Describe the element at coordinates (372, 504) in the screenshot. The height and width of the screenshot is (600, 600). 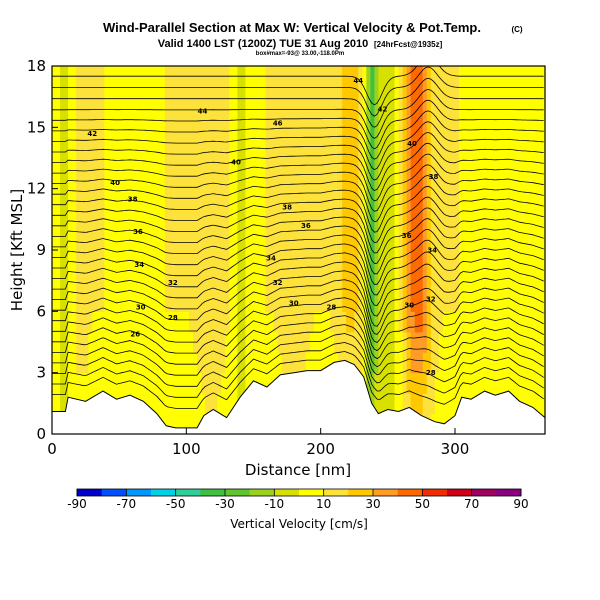
I see `colorbar-tick-label: 30` at that location.